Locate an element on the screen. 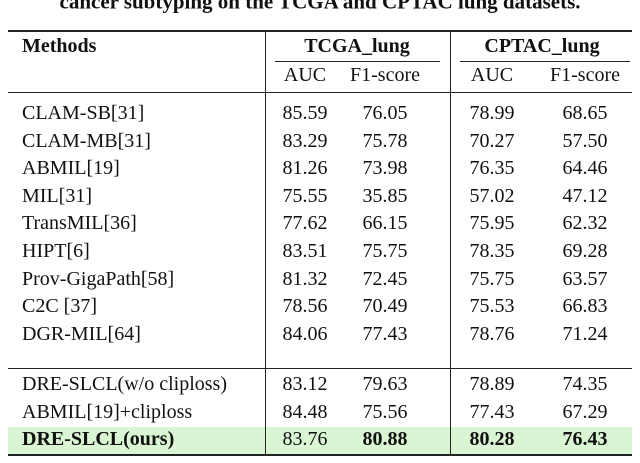  metric-value: 85.59 is located at coordinates (305, 113).